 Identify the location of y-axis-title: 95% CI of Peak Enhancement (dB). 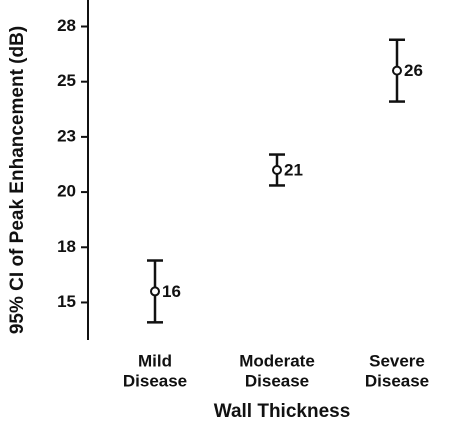
(17, 180).